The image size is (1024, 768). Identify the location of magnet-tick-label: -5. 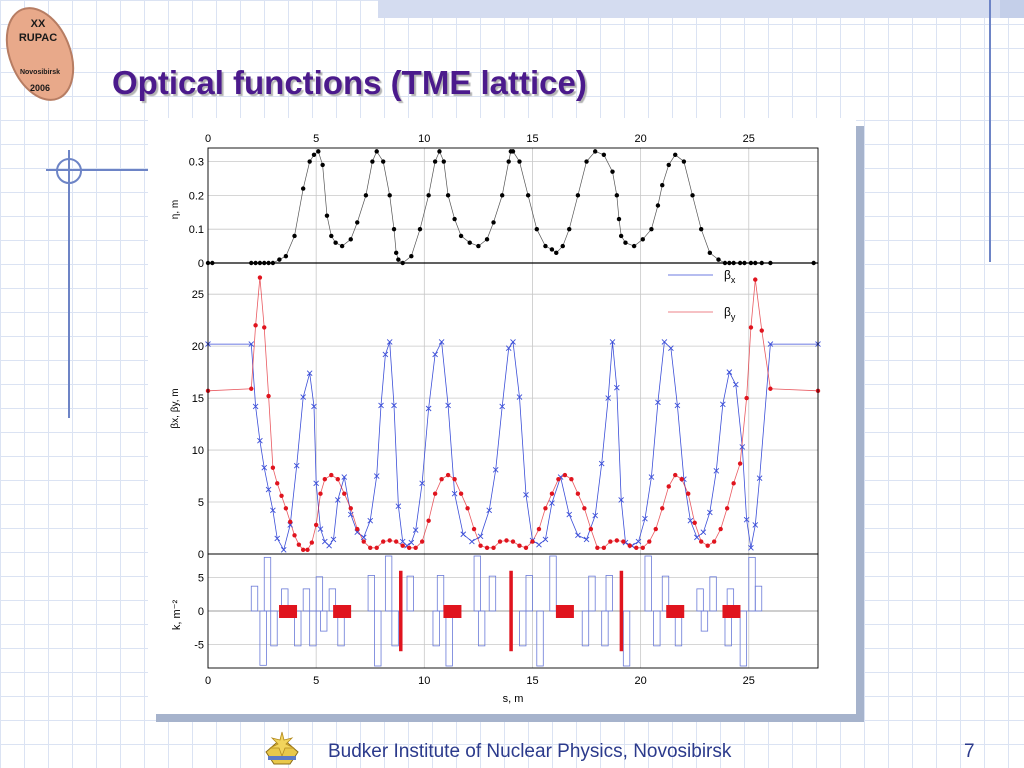
(199, 646).